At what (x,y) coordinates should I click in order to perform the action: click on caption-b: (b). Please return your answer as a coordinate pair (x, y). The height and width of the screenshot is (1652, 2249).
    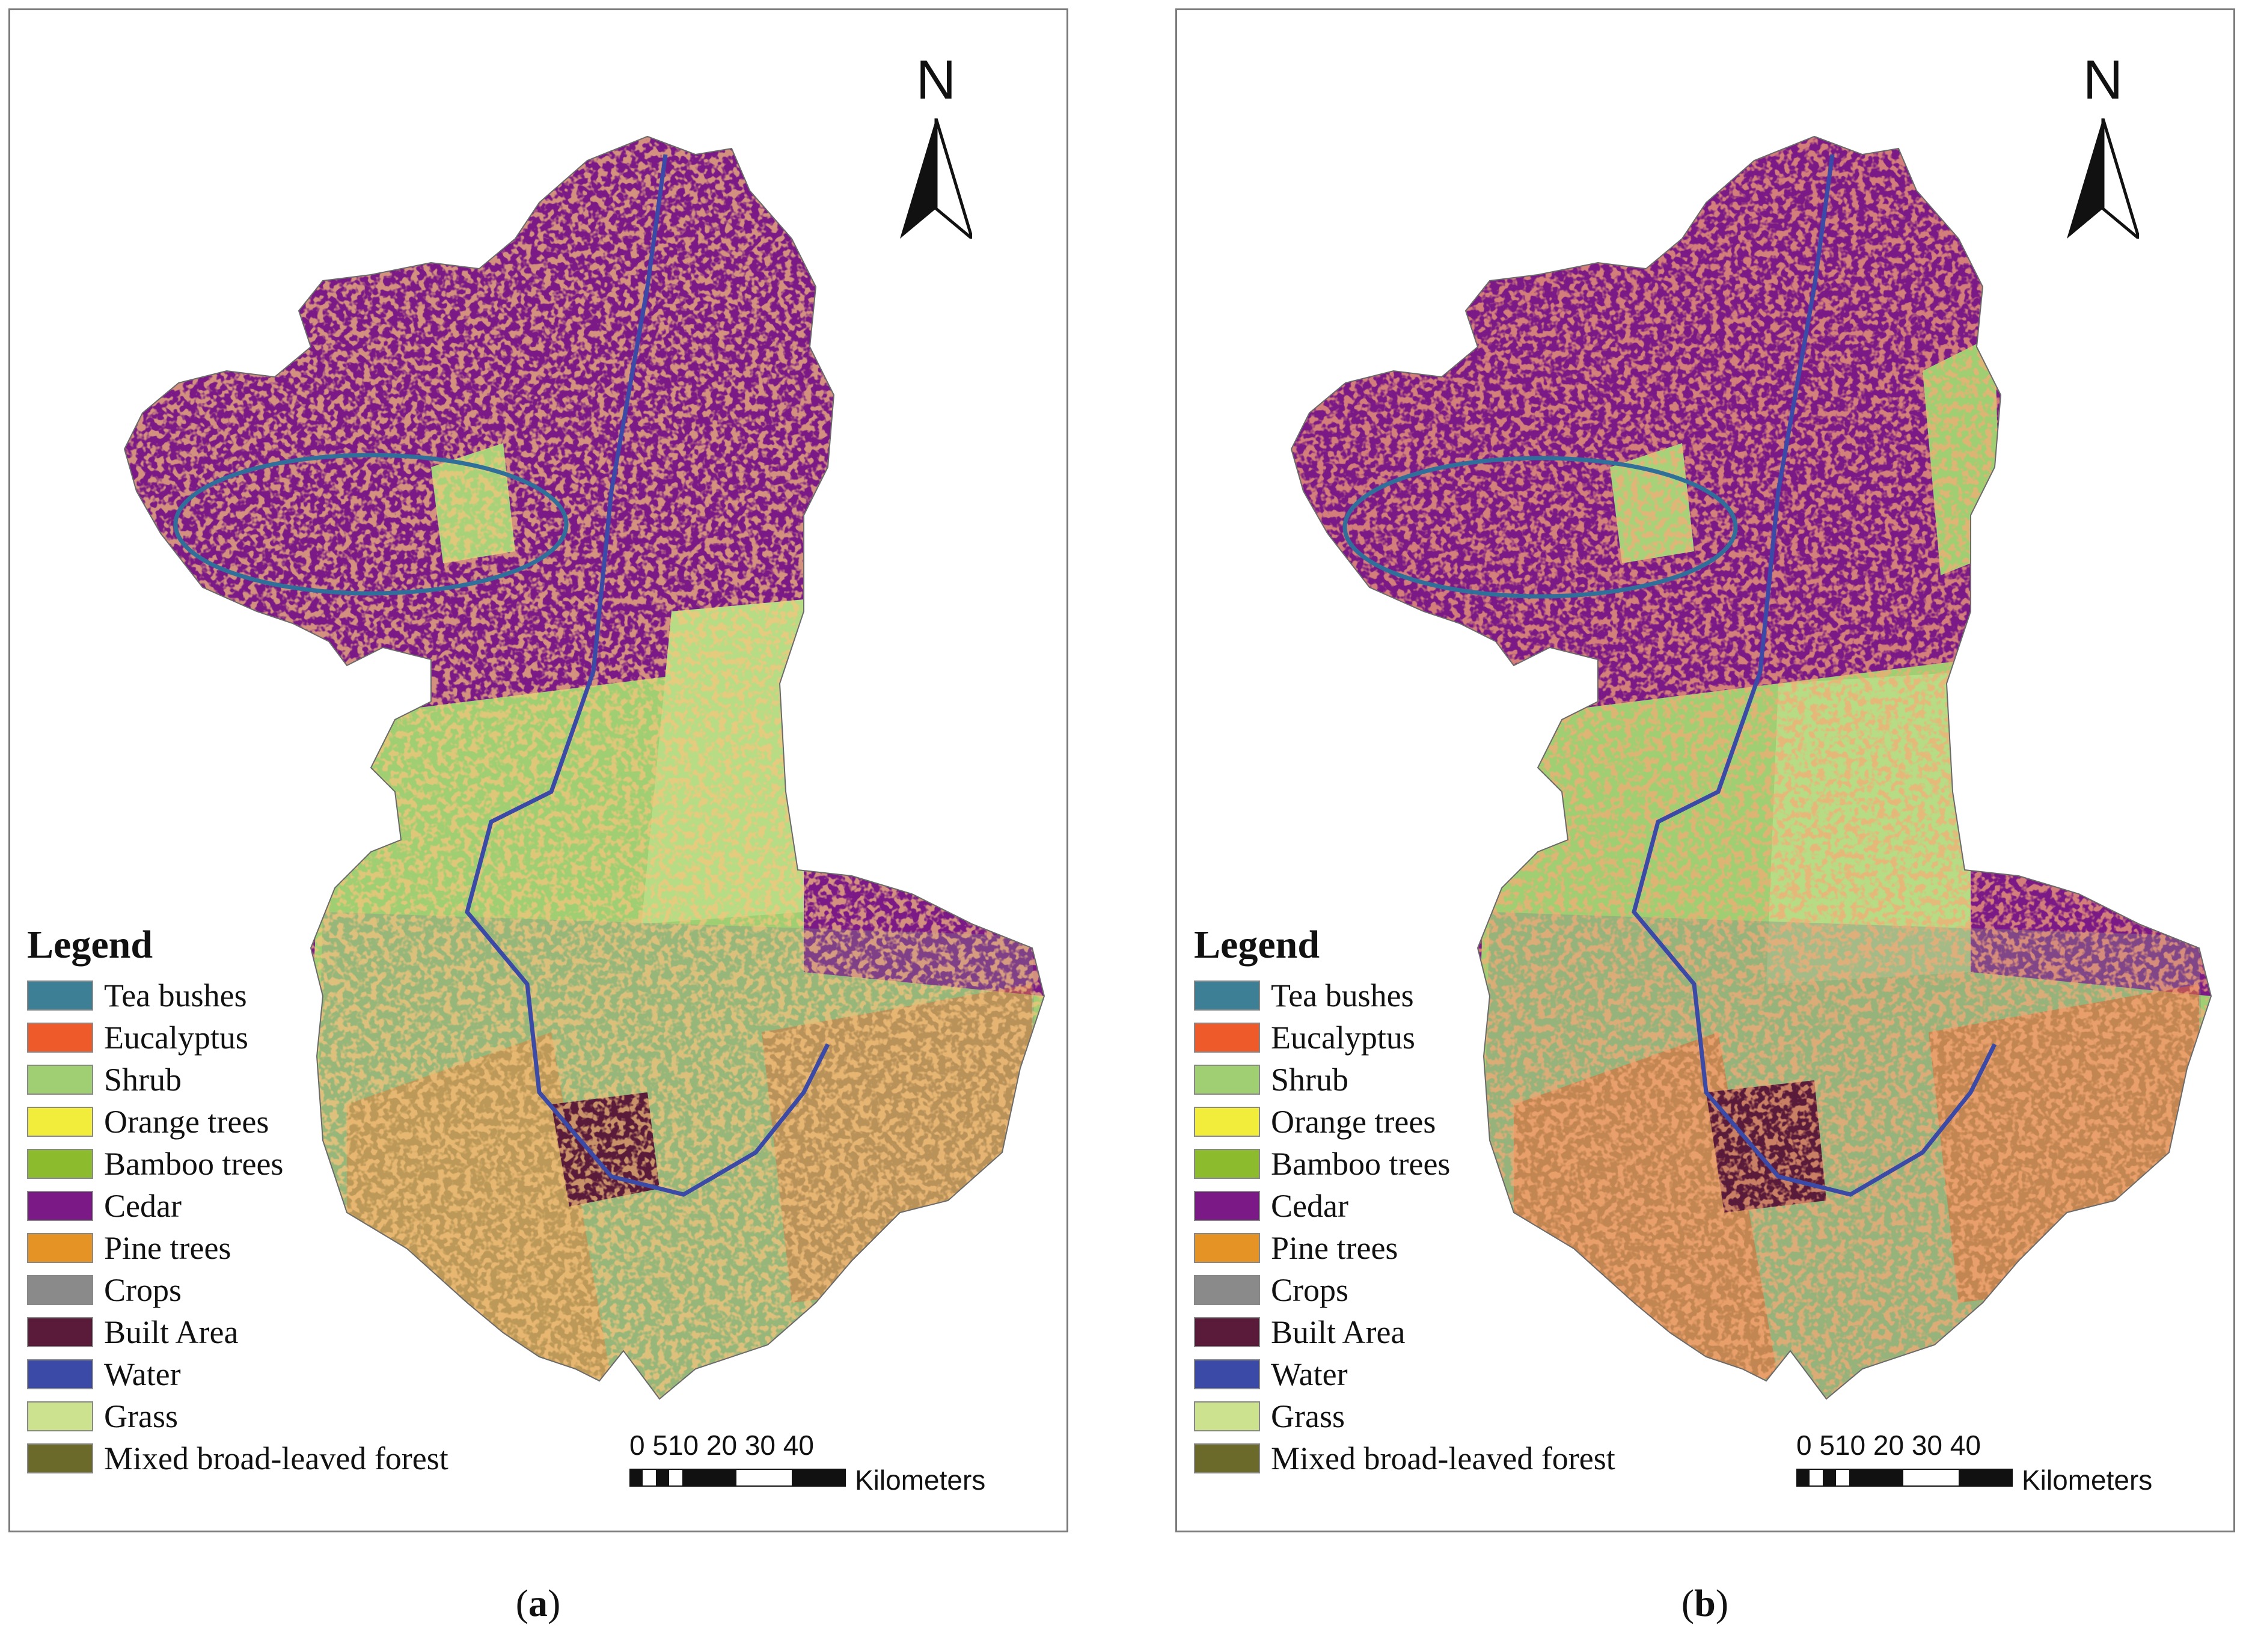
    Looking at the image, I should click on (1705, 1603).